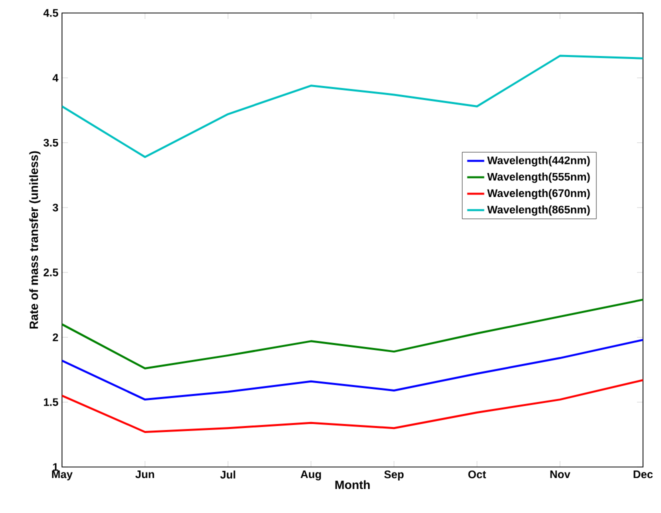  What do you see at coordinates (62, 475) in the screenshot?
I see `x-tick-label: May` at bounding box center [62, 475].